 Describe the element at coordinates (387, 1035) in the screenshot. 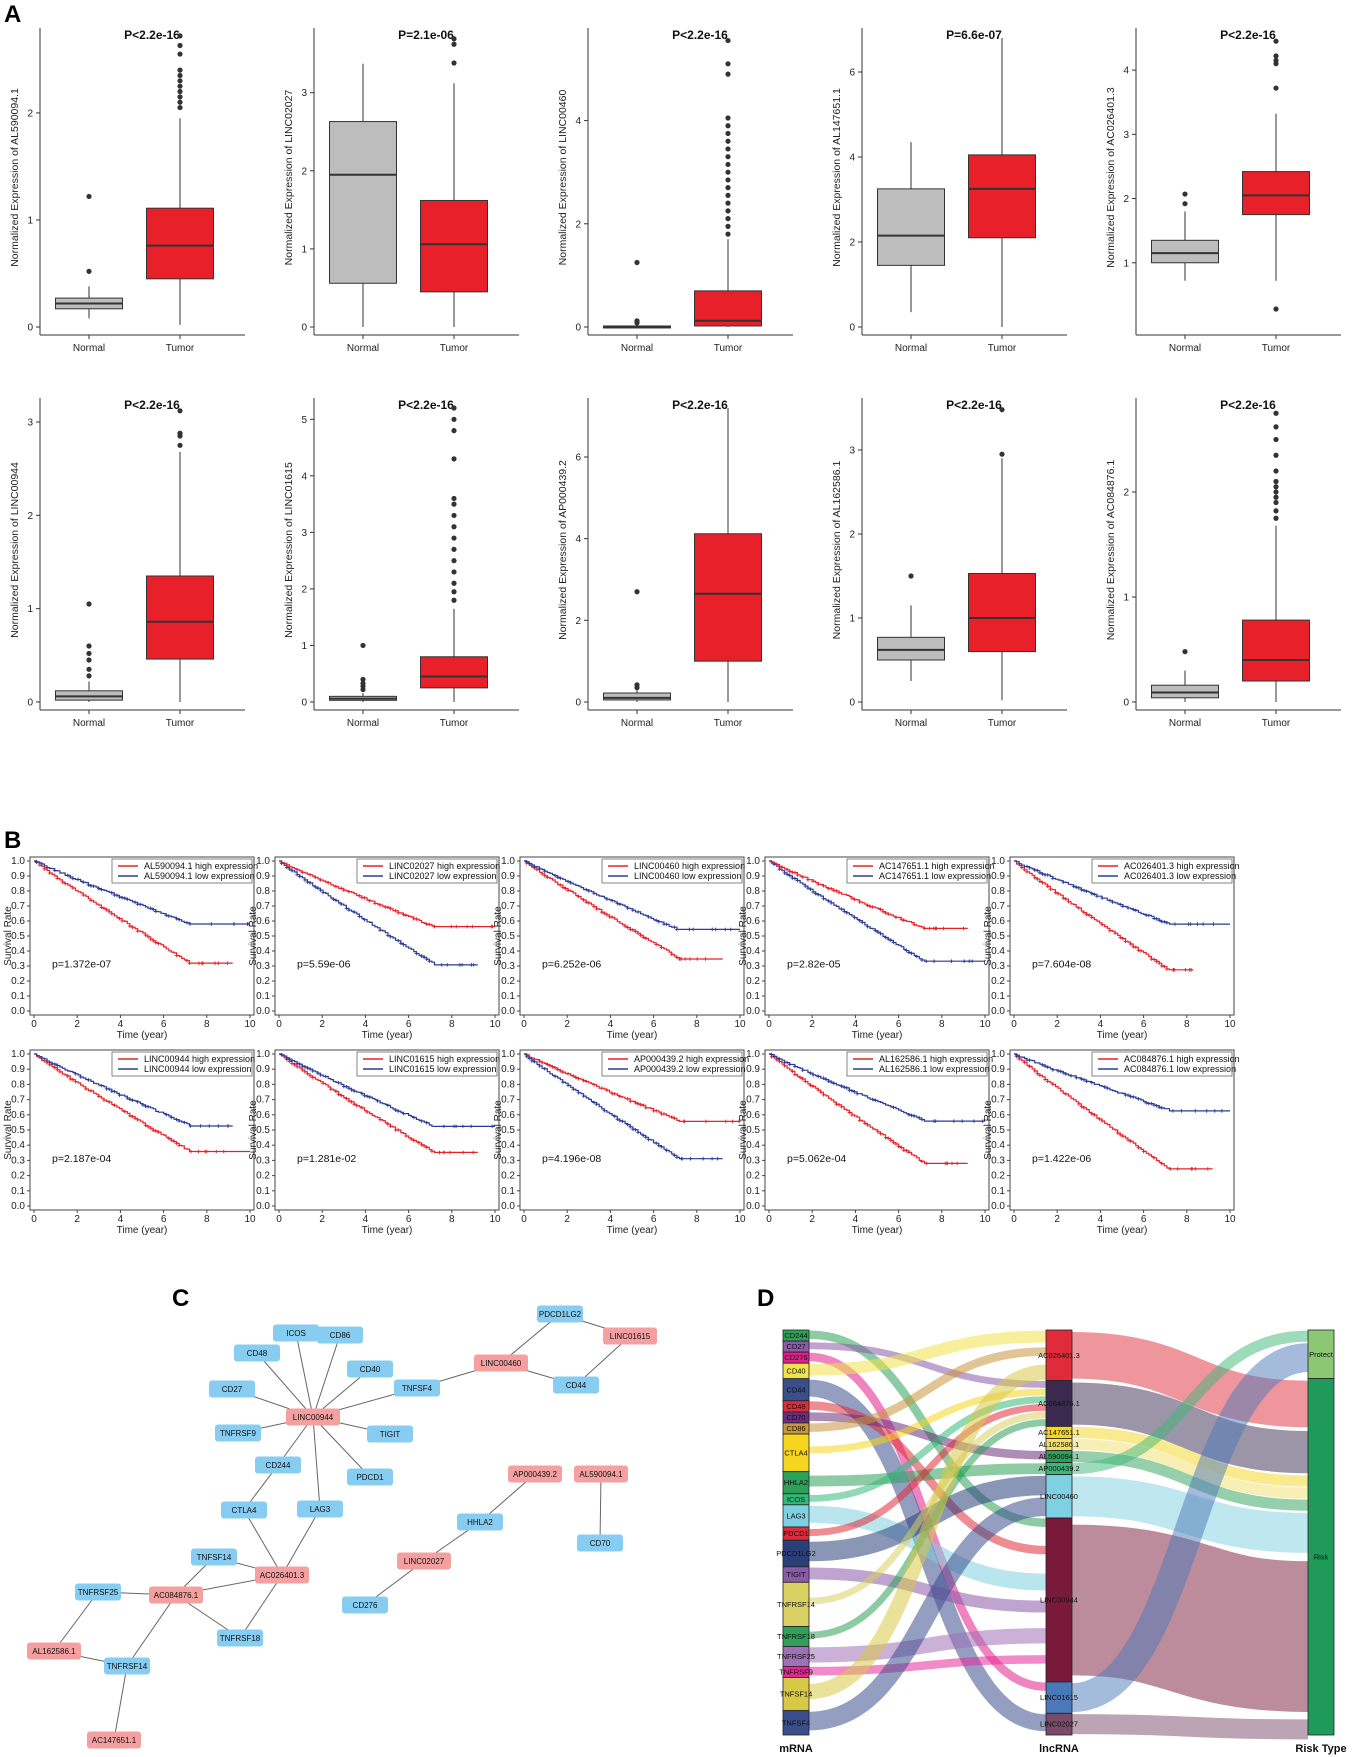

I see `km-x-label: Time (year)` at that location.